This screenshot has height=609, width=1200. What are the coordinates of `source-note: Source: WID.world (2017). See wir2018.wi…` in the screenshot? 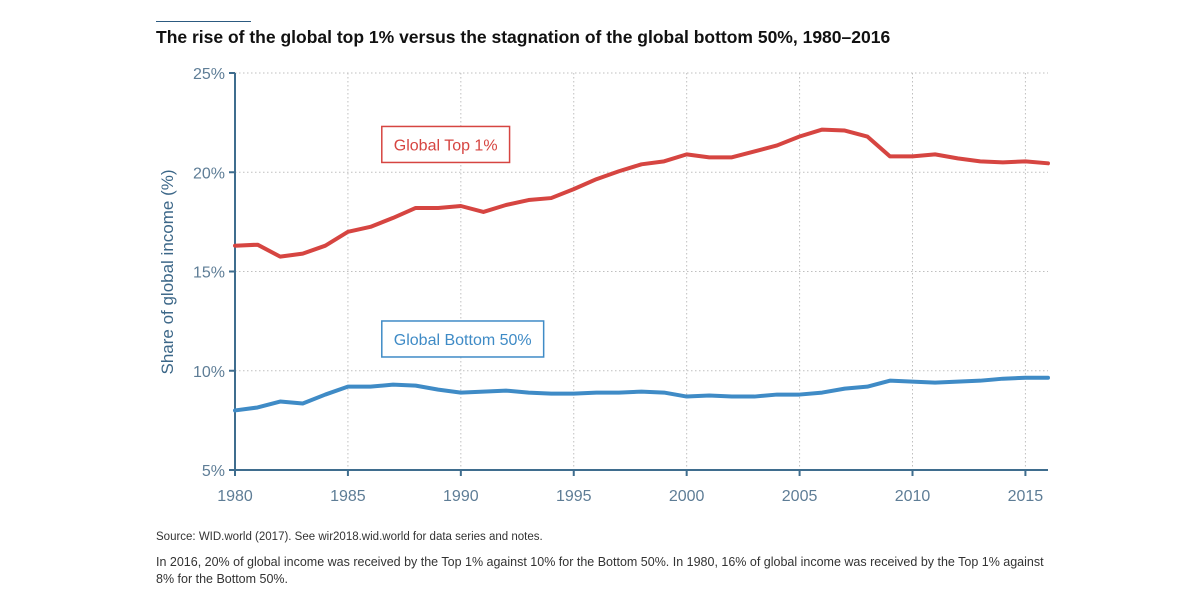 It's located at (349, 537).